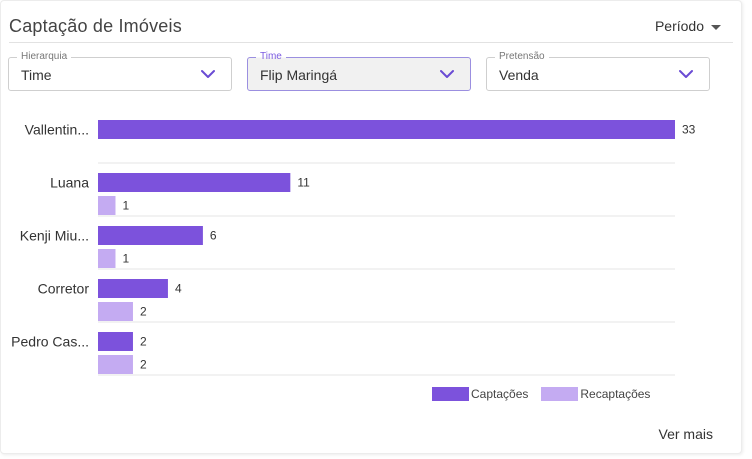 The width and height of the screenshot is (752, 459). Describe the element at coordinates (271, 57) in the screenshot. I see `time-label: Time` at that location.